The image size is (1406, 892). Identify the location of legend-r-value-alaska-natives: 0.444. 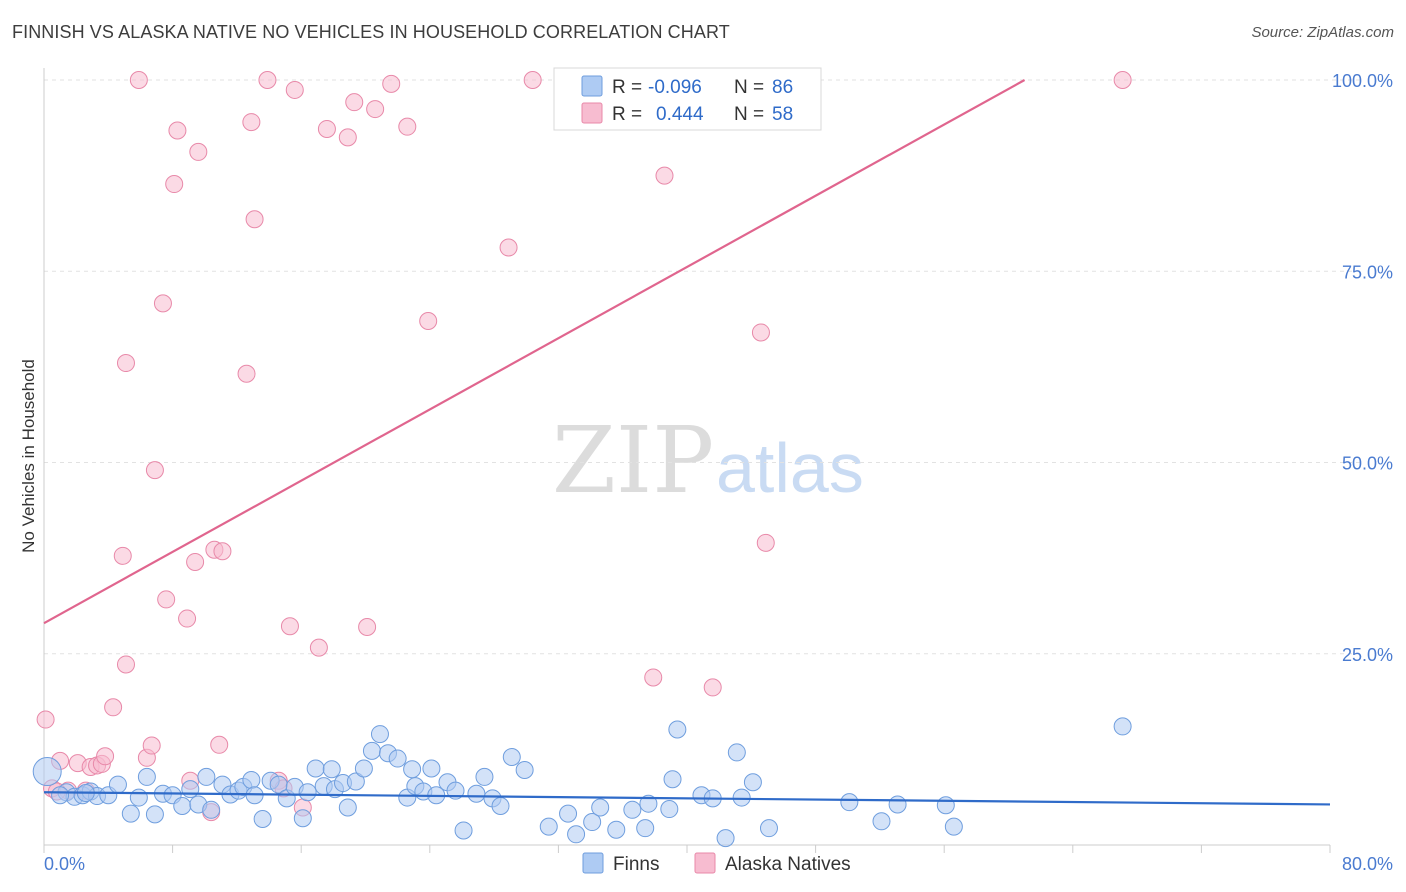
(680, 114).